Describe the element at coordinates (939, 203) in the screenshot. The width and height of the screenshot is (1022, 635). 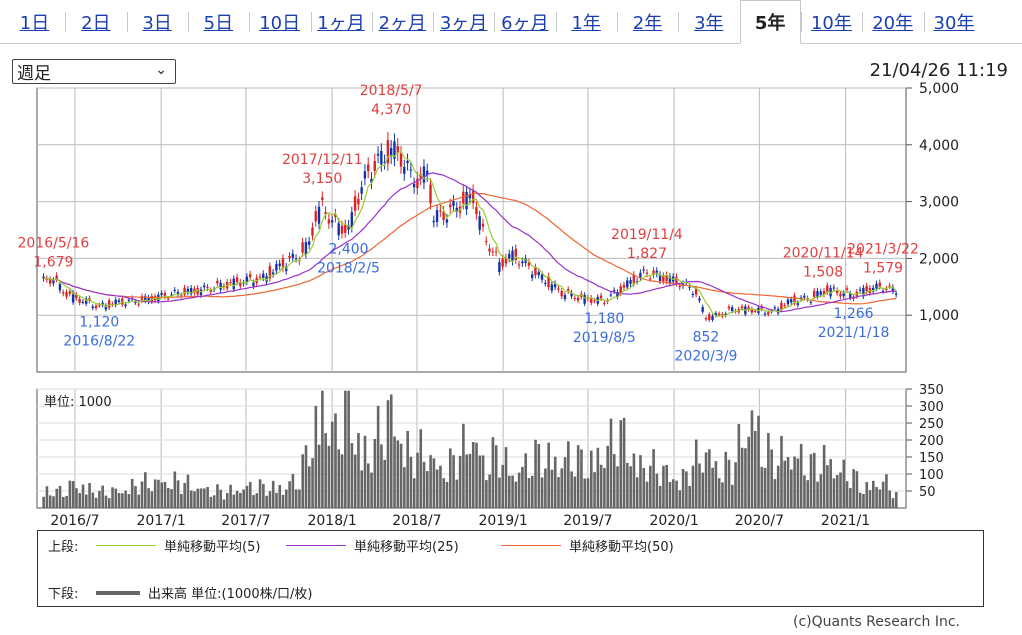
I see `price-y-tick-label: 3,000` at that location.